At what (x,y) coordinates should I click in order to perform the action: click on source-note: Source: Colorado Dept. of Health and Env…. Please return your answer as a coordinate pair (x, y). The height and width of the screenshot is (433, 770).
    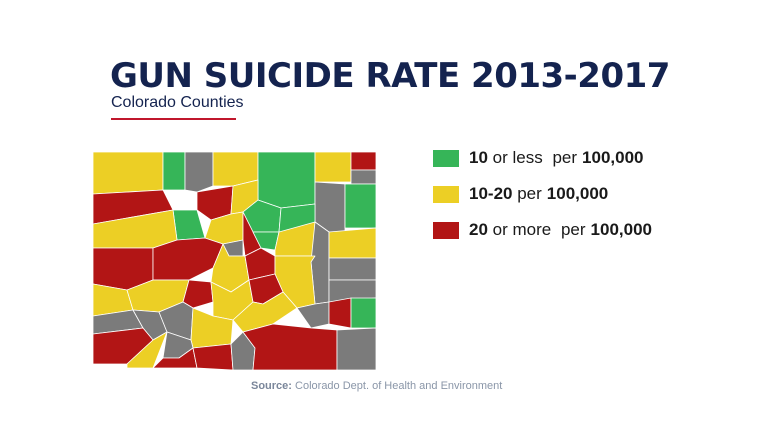
    Looking at the image, I should click on (376, 386).